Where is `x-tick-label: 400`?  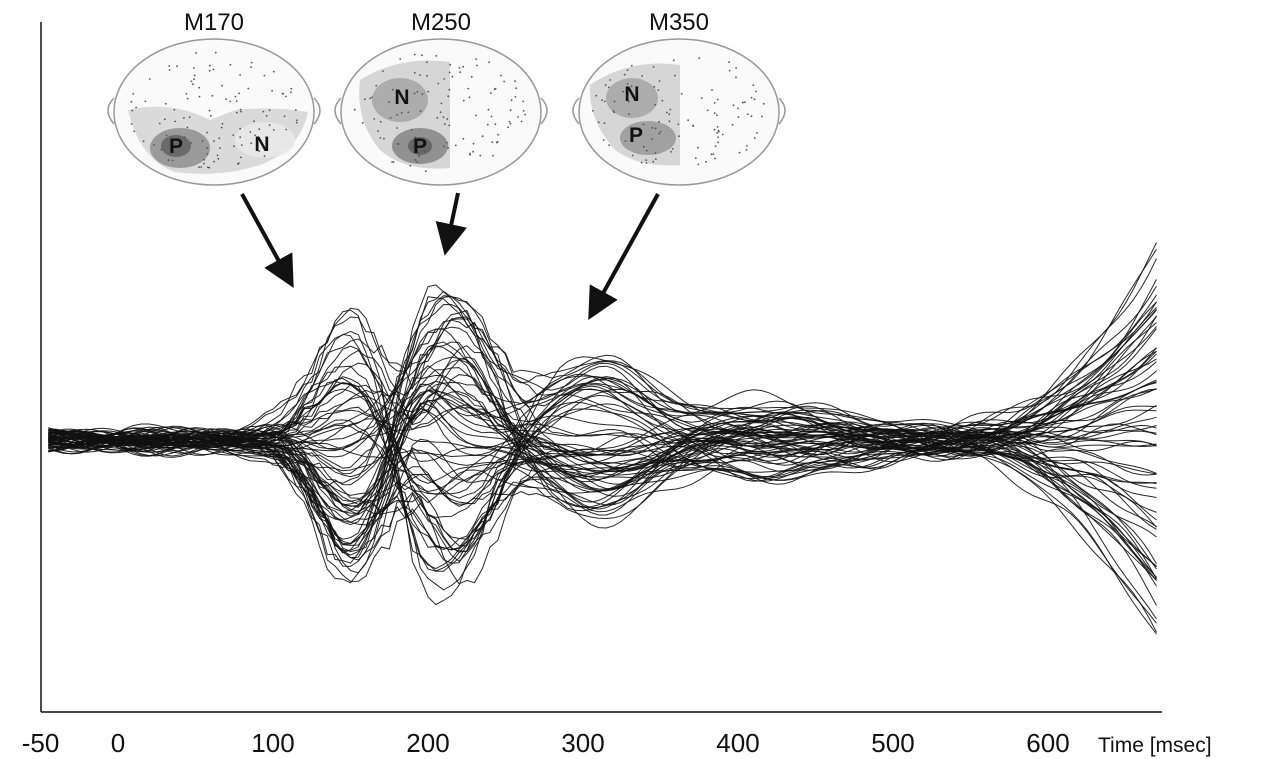
x-tick-label: 400 is located at coordinates (737, 743).